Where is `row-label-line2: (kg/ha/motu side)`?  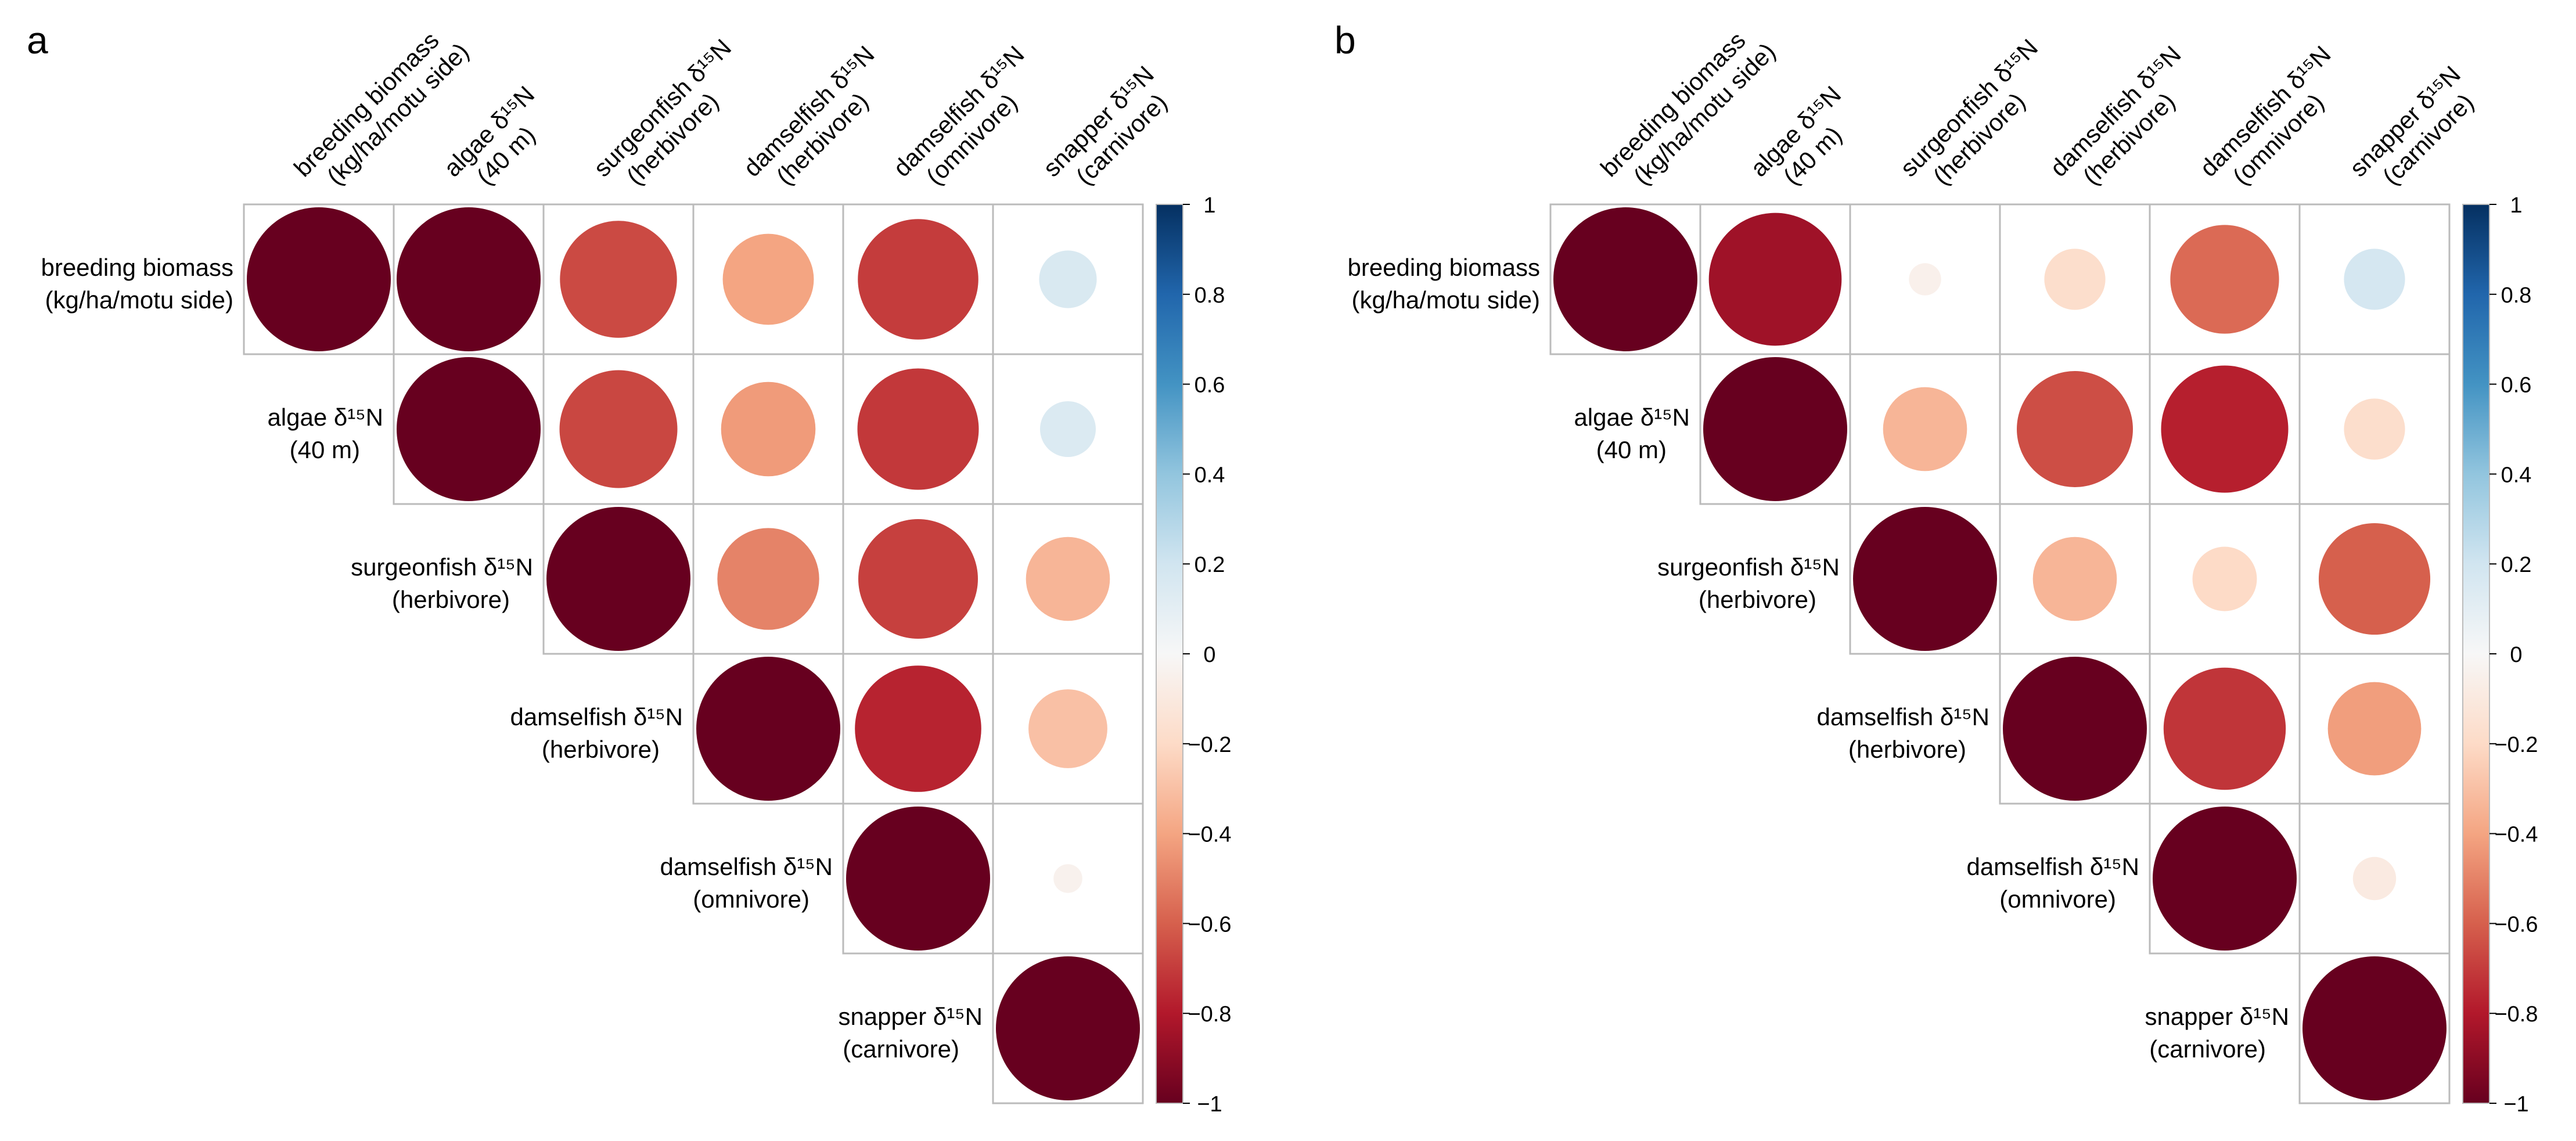 row-label-line2: (kg/ha/motu side) is located at coordinates (139, 300).